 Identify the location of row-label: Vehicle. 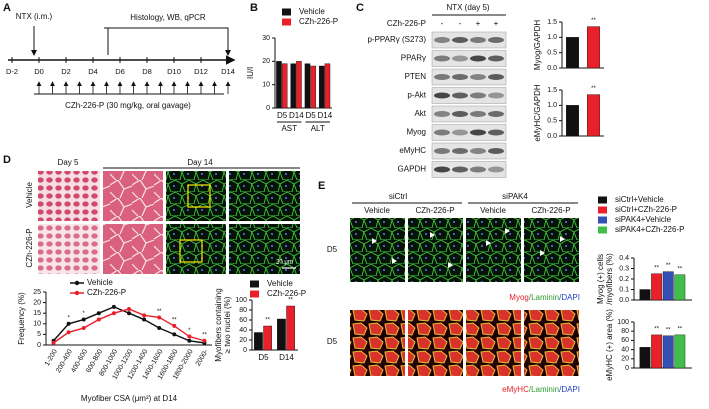
(29, 195).